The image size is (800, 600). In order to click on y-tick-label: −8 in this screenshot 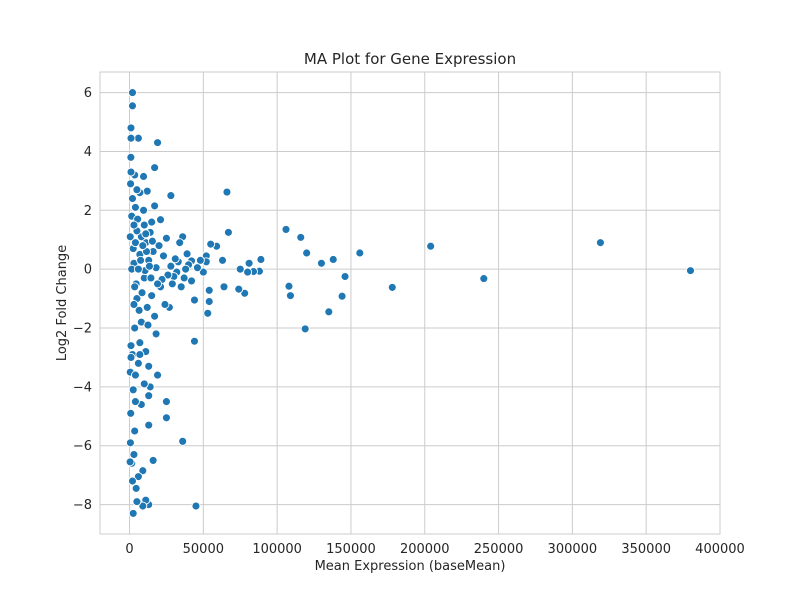, I will do `click(82, 505)`.